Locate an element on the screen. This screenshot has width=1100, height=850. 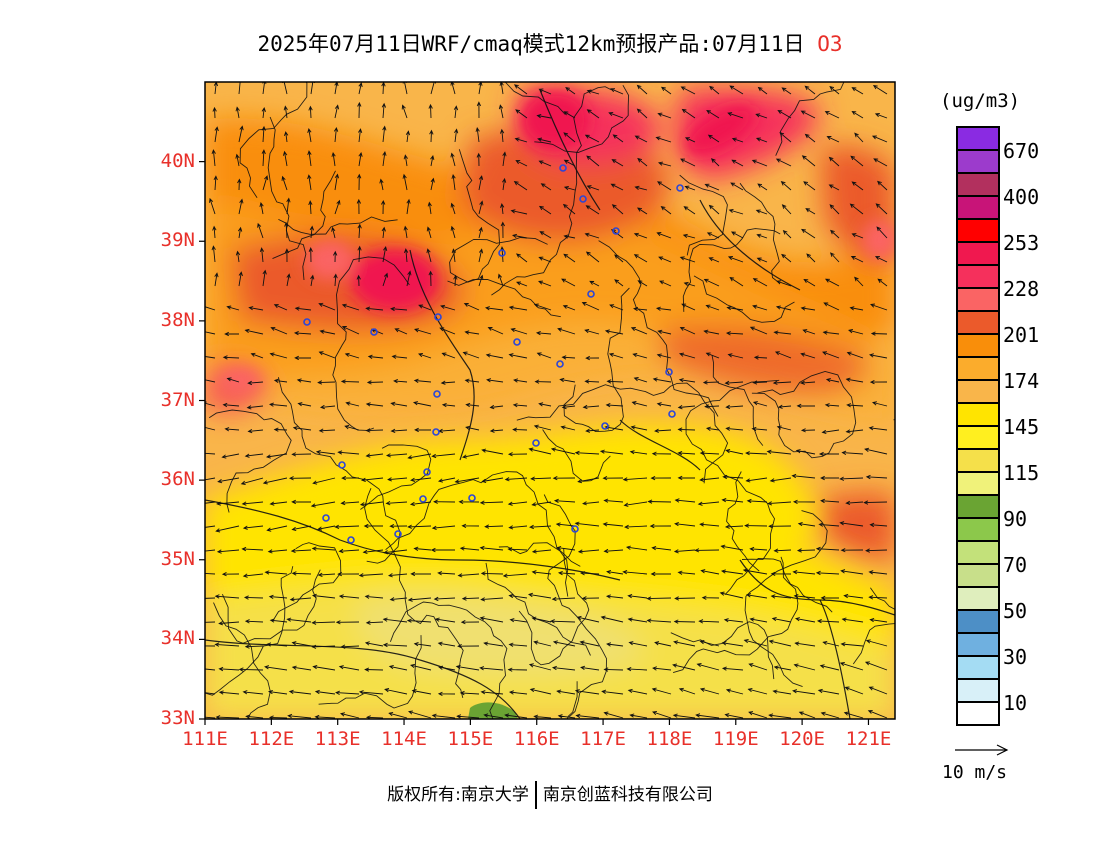
legend-label: 253 is located at coordinates (1021, 243).